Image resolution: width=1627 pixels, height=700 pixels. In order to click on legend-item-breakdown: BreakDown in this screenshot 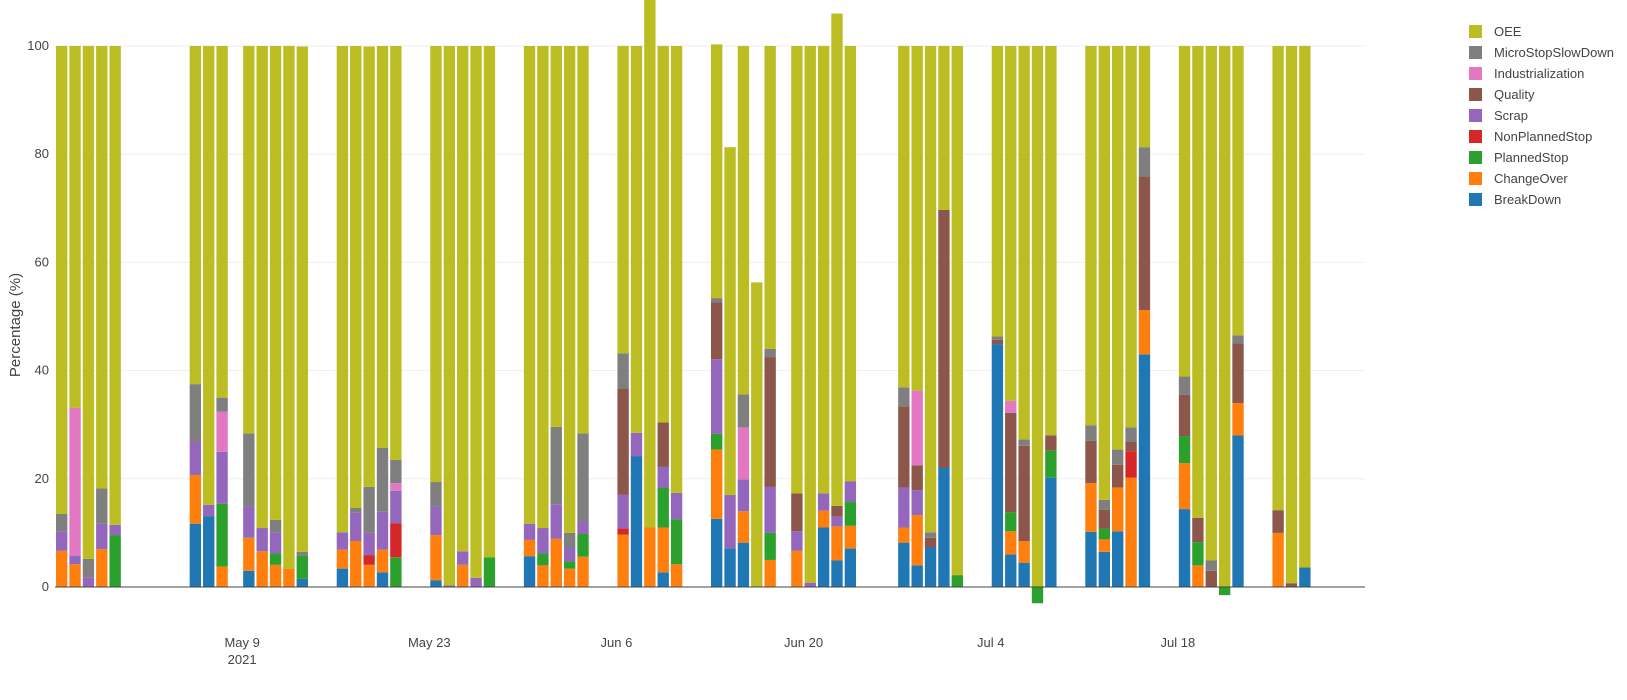, I will do `click(1515, 199)`.